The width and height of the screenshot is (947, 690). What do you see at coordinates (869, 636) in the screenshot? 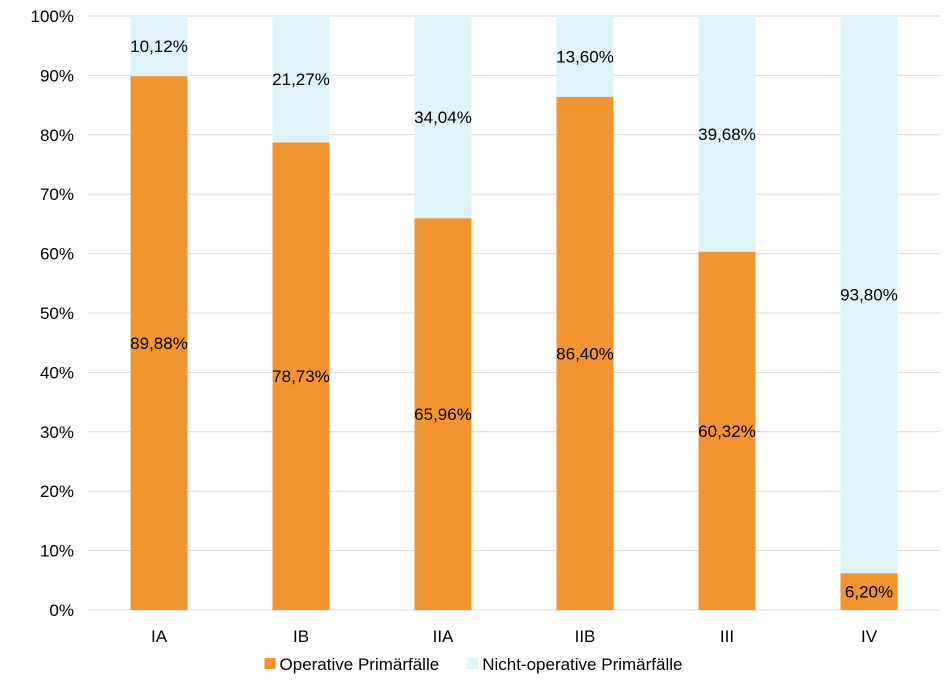
I see `x-tick-label: IV` at bounding box center [869, 636].